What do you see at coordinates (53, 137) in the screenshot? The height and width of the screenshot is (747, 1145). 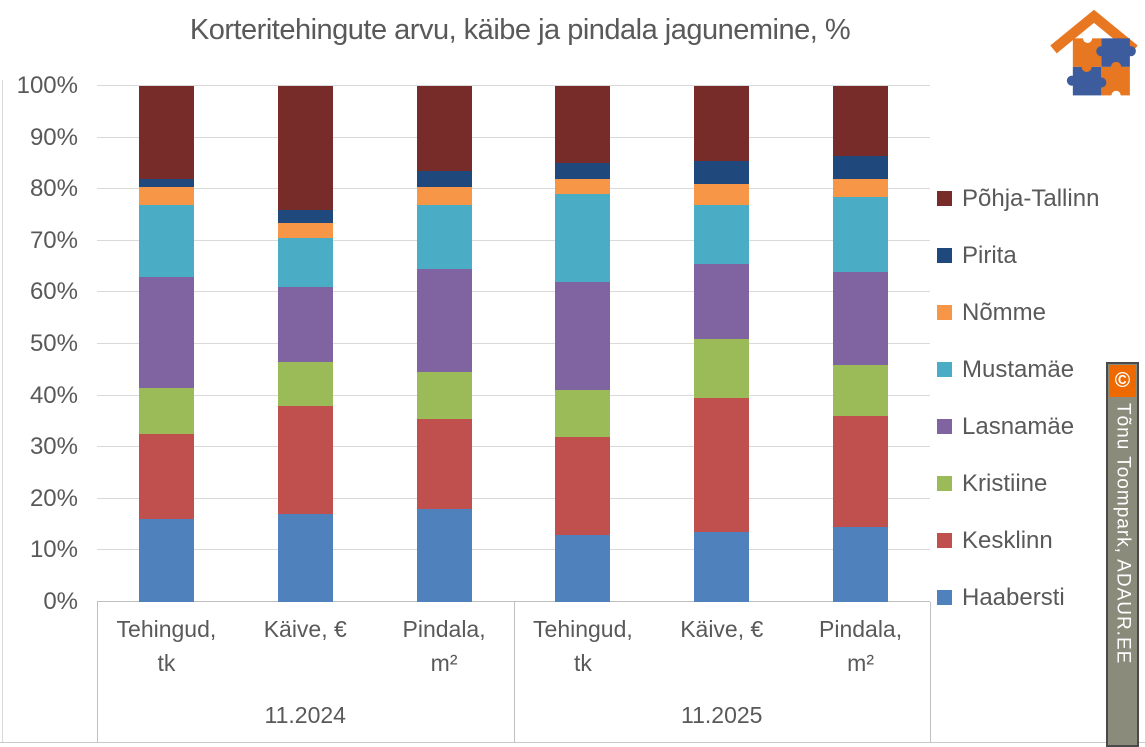 I see `y-tick-label: 90%` at bounding box center [53, 137].